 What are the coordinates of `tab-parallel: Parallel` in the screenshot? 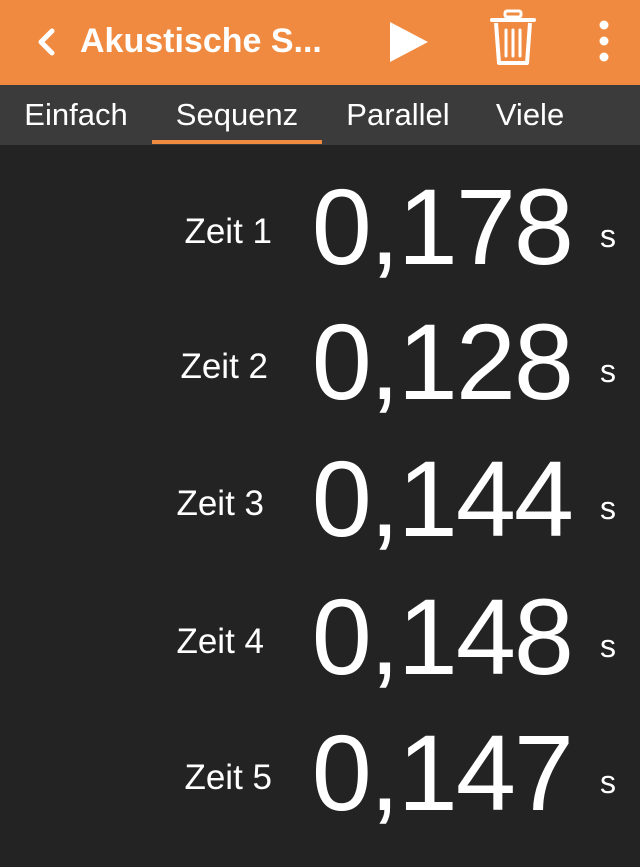 It's located at (398, 114).